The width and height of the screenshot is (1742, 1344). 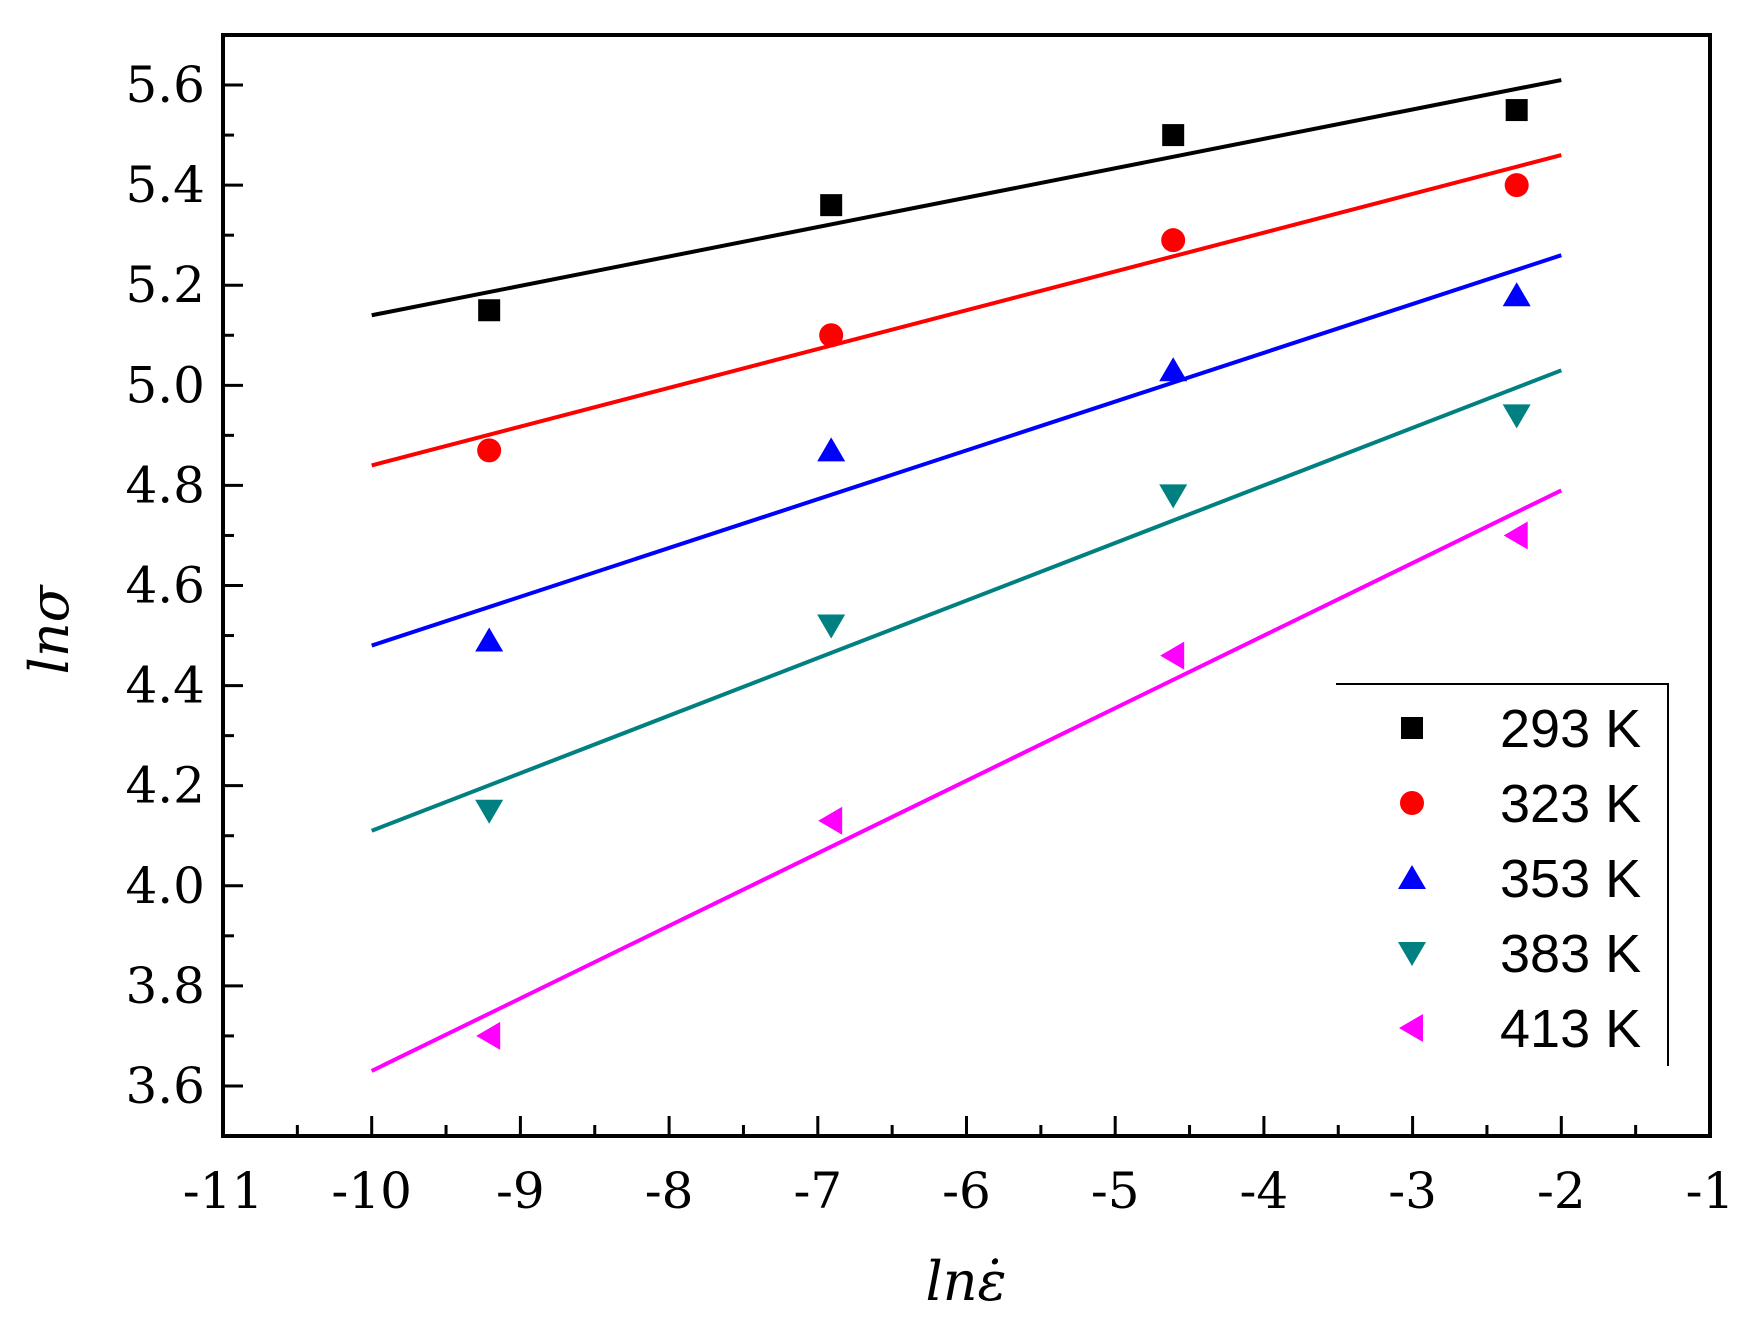 I want to click on x-tick-label: -11, so click(x=223, y=1191).